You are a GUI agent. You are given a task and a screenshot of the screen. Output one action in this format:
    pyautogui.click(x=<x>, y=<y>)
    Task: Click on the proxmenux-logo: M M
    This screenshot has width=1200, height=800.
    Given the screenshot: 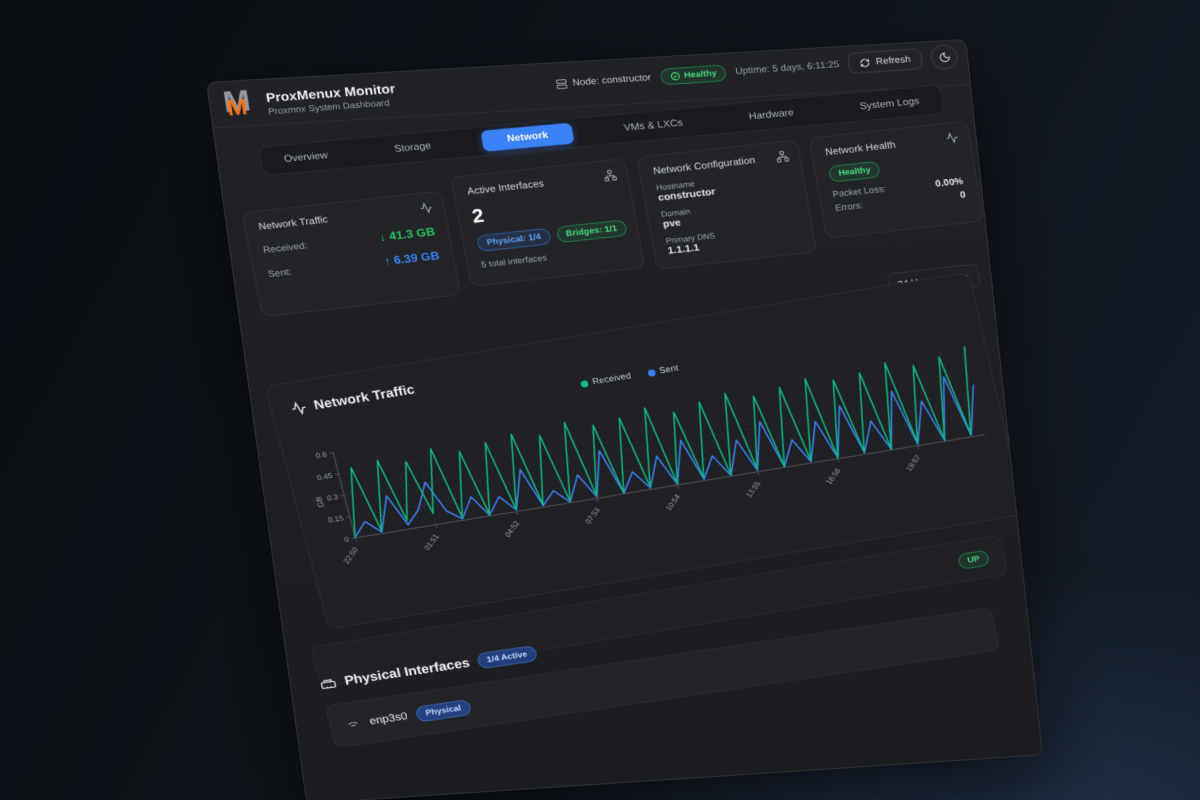 What is the action you would take?
    pyautogui.click(x=241, y=103)
    